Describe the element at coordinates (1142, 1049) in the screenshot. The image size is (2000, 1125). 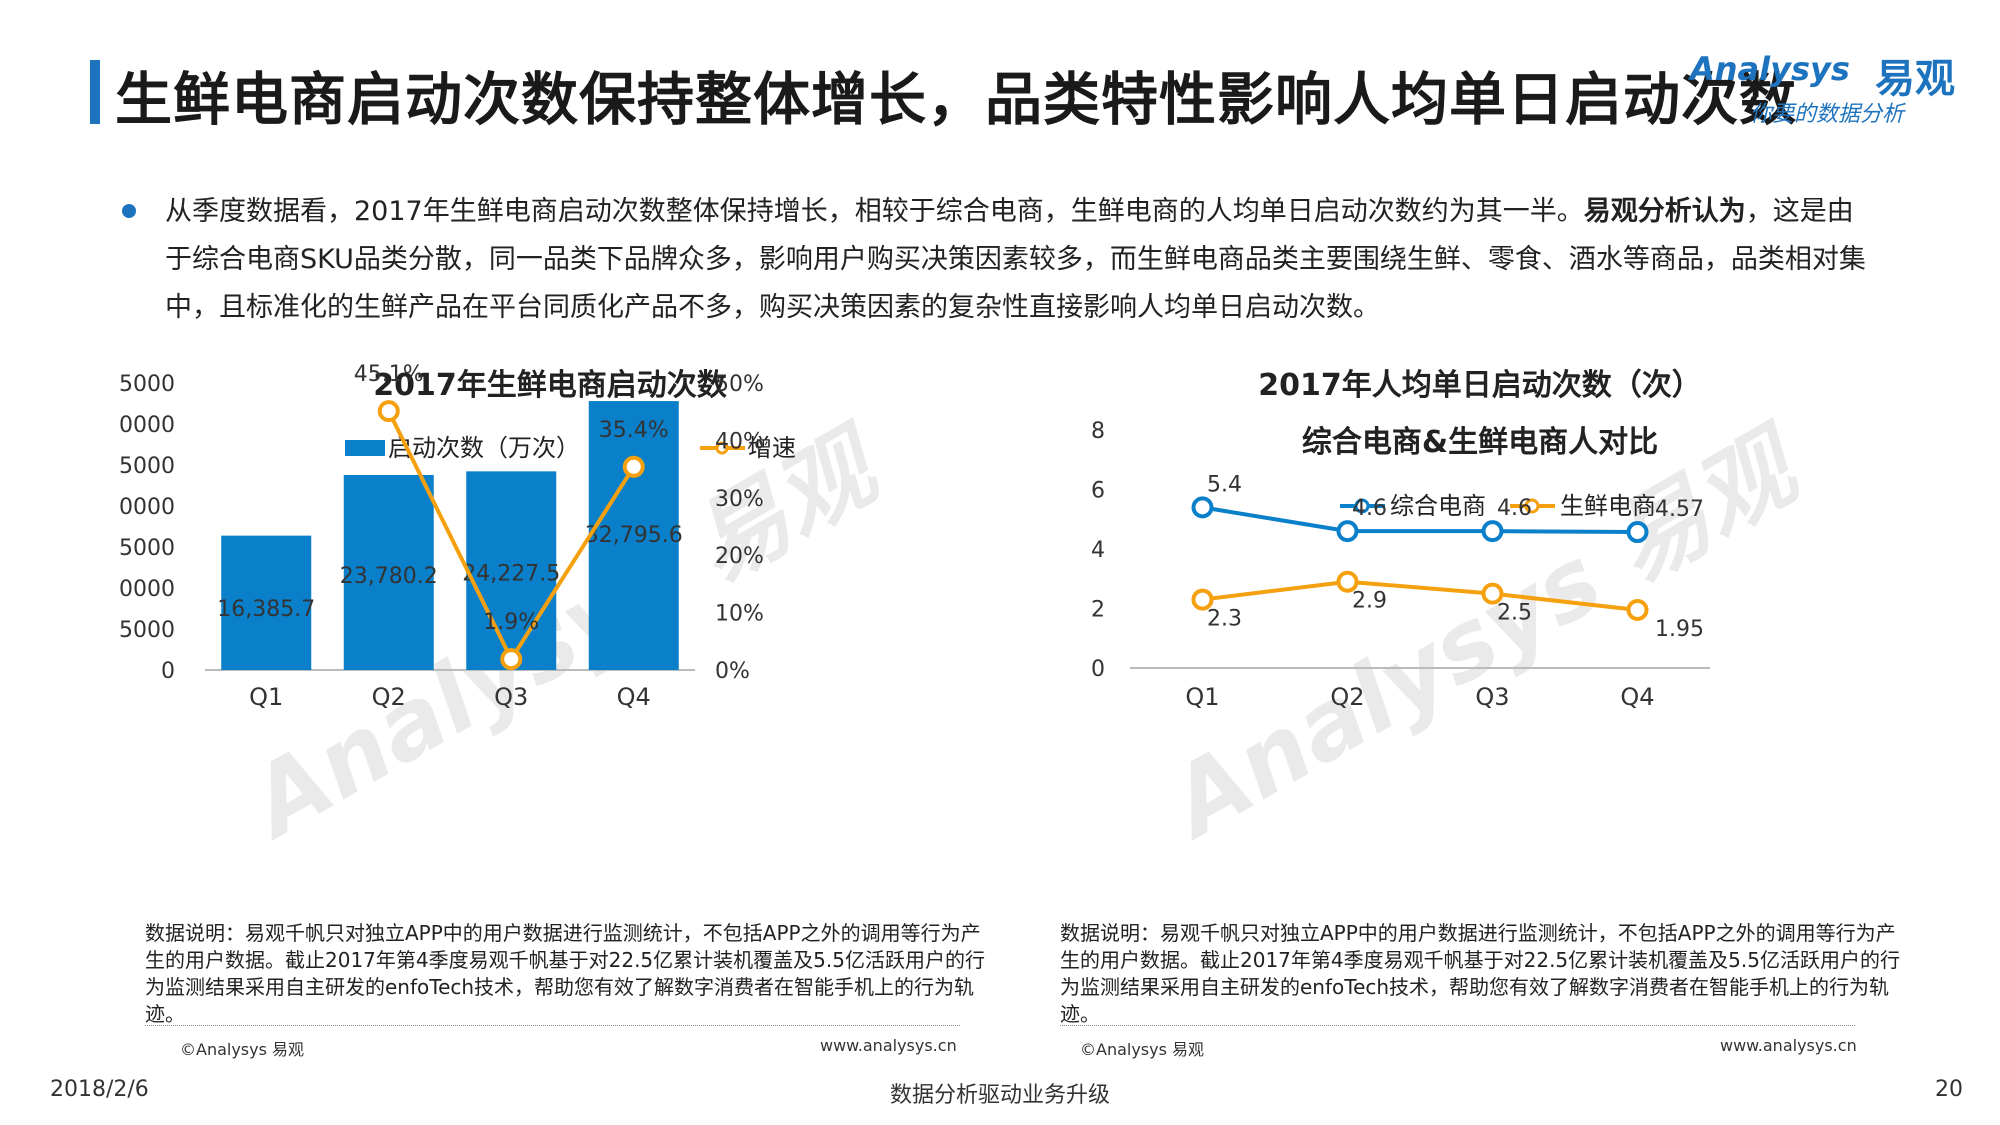
I see `copyright-right: ©Analysys 易观` at that location.